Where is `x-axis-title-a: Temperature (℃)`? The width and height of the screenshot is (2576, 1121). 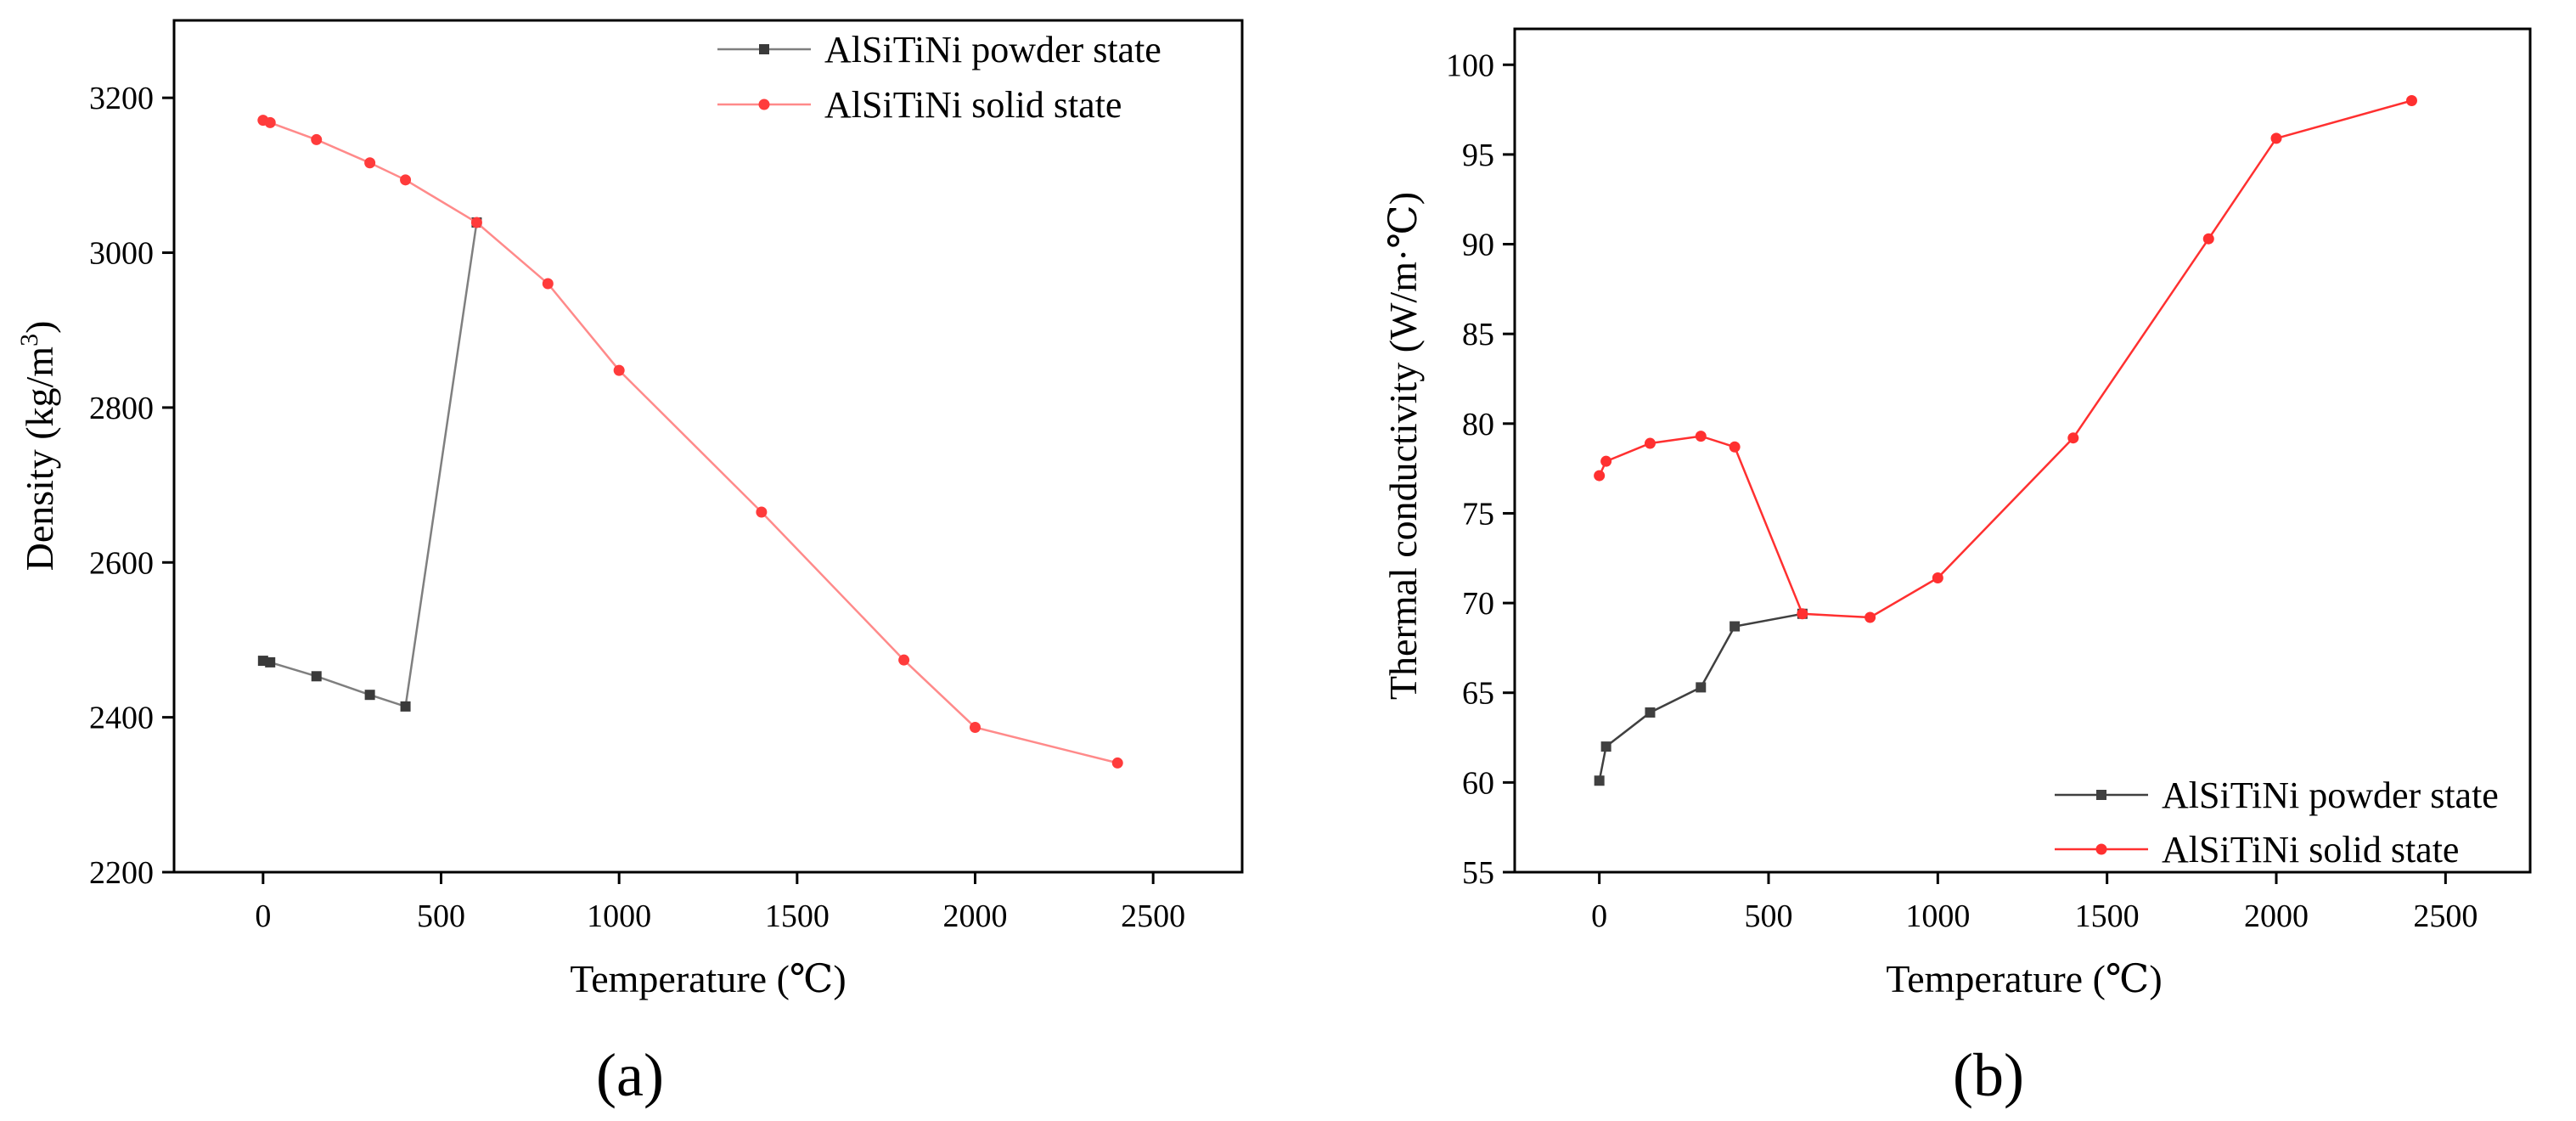 x-axis-title-a: Temperature (℃) is located at coordinates (708, 978).